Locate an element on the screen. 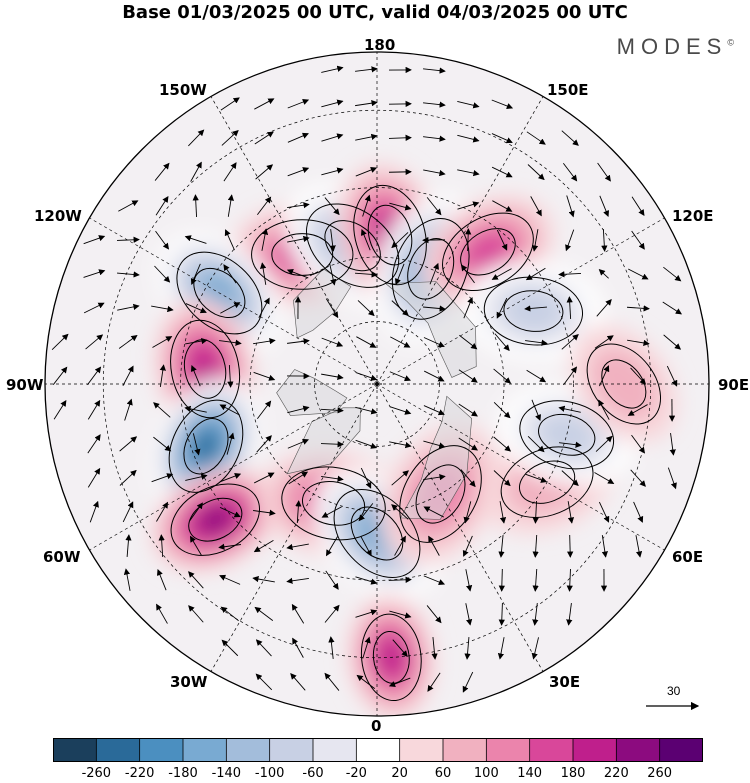  lon-label-180: 180 is located at coordinates (380, 45).